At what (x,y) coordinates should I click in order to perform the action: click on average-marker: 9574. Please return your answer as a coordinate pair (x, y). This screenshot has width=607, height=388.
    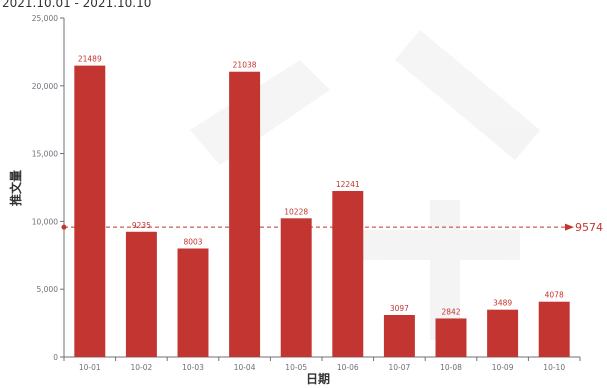
    Looking at the image, I should click on (332, 227).